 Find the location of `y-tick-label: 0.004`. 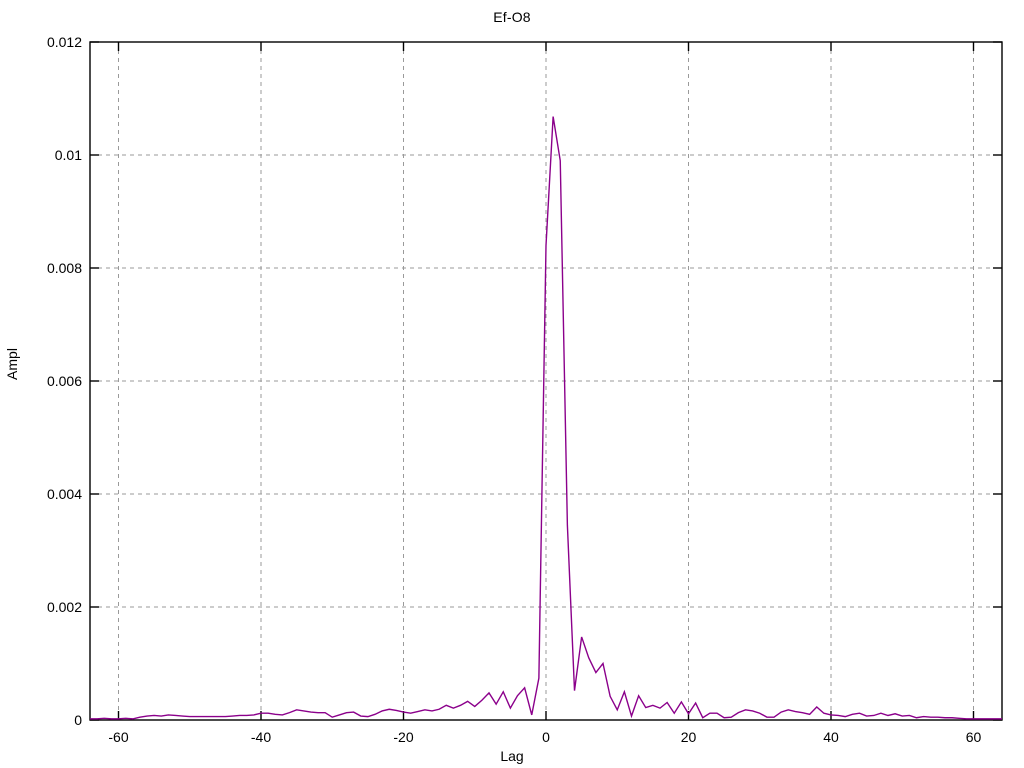

y-tick-label: 0.004 is located at coordinates (64, 494).